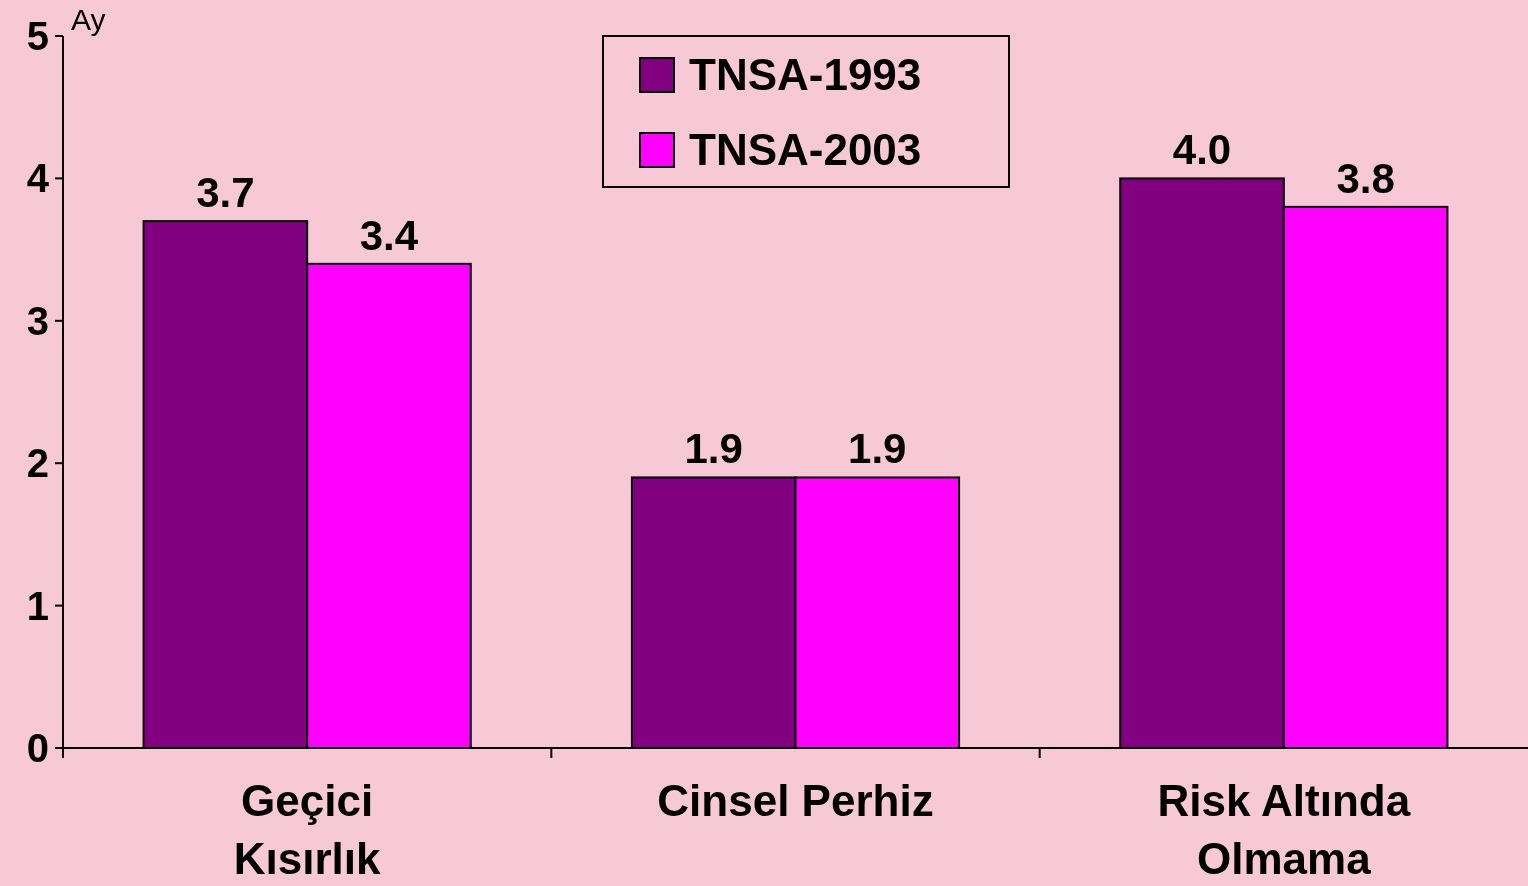 Image resolution: width=1528 pixels, height=886 pixels. What do you see at coordinates (38, 178) in the screenshot?
I see `y-tick-label: 4` at bounding box center [38, 178].